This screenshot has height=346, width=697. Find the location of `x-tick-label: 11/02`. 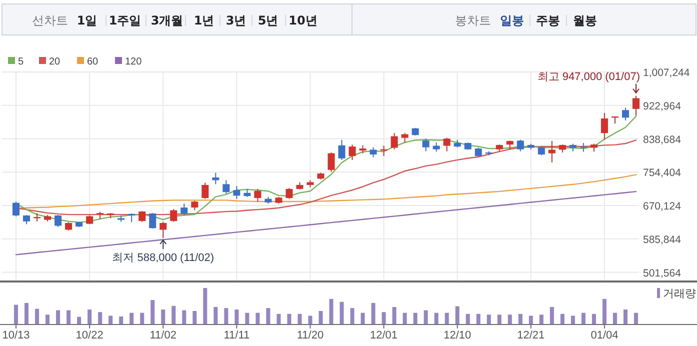

x-tick-label: 11/02 is located at coordinates (163, 336).